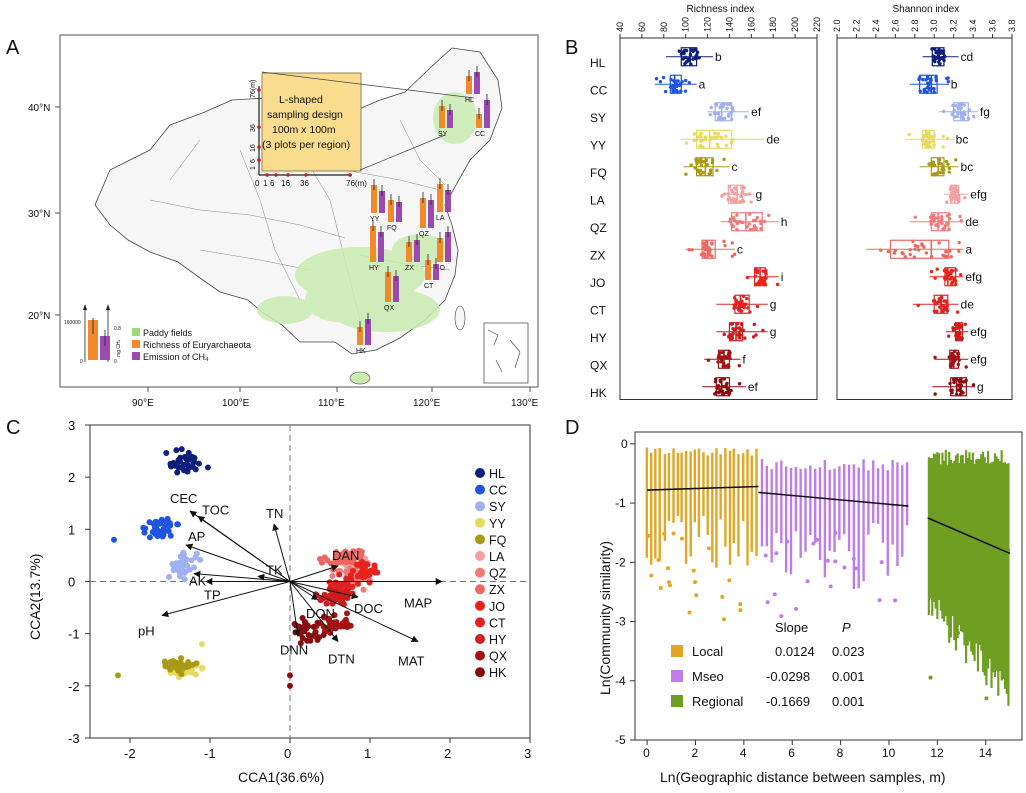 This screenshot has width=1026, height=793. What do you see at coordinates (392, 228) in the screenshot?
I see `site-label-fq: FQ` at bounding box center [392, 228].